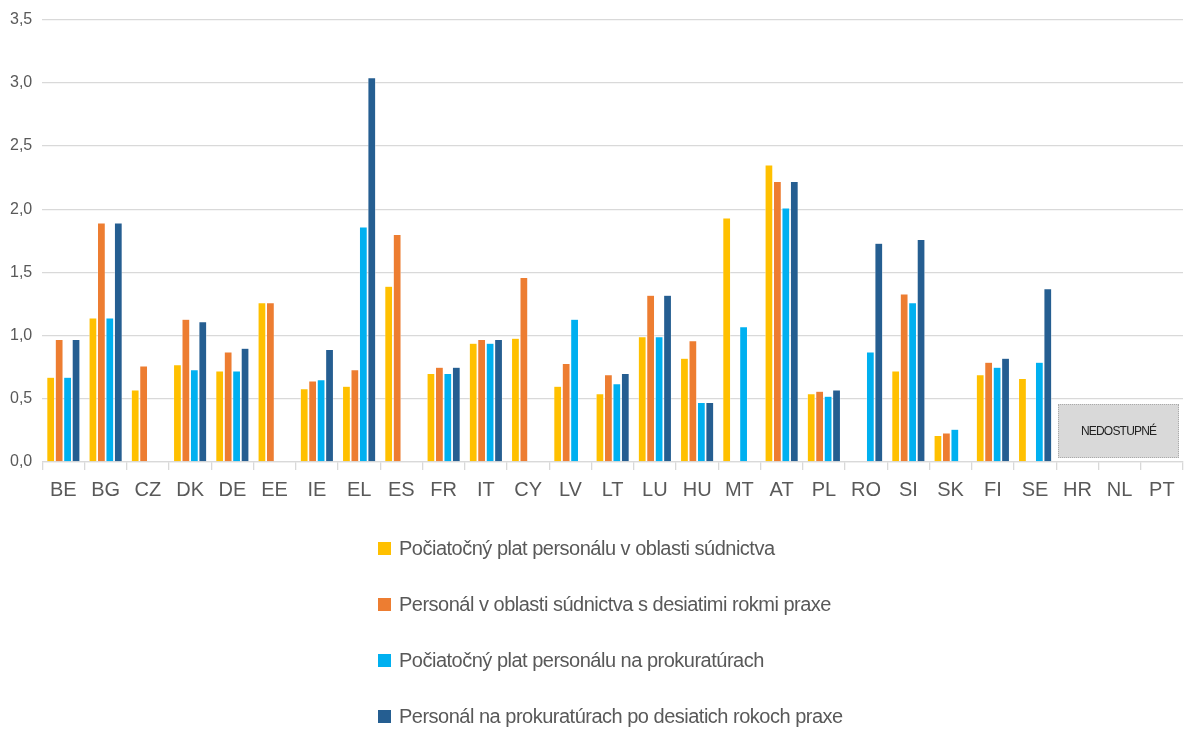 The height and width of the screenshot is (729, 1187). Describe the element at coordinates (21, 271) in the screenshot. I see `y-tick-label: 1,5` at that location.